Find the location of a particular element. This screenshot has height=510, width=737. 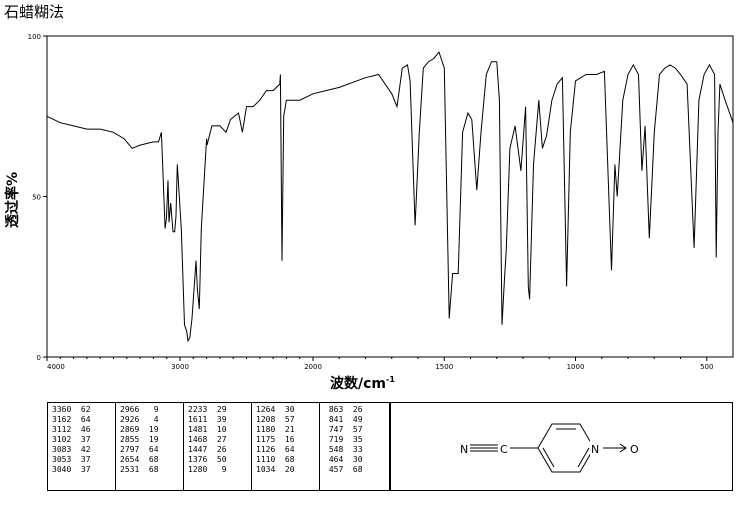

x-tick-label-500: 500 is located at coordinates (706, 367).